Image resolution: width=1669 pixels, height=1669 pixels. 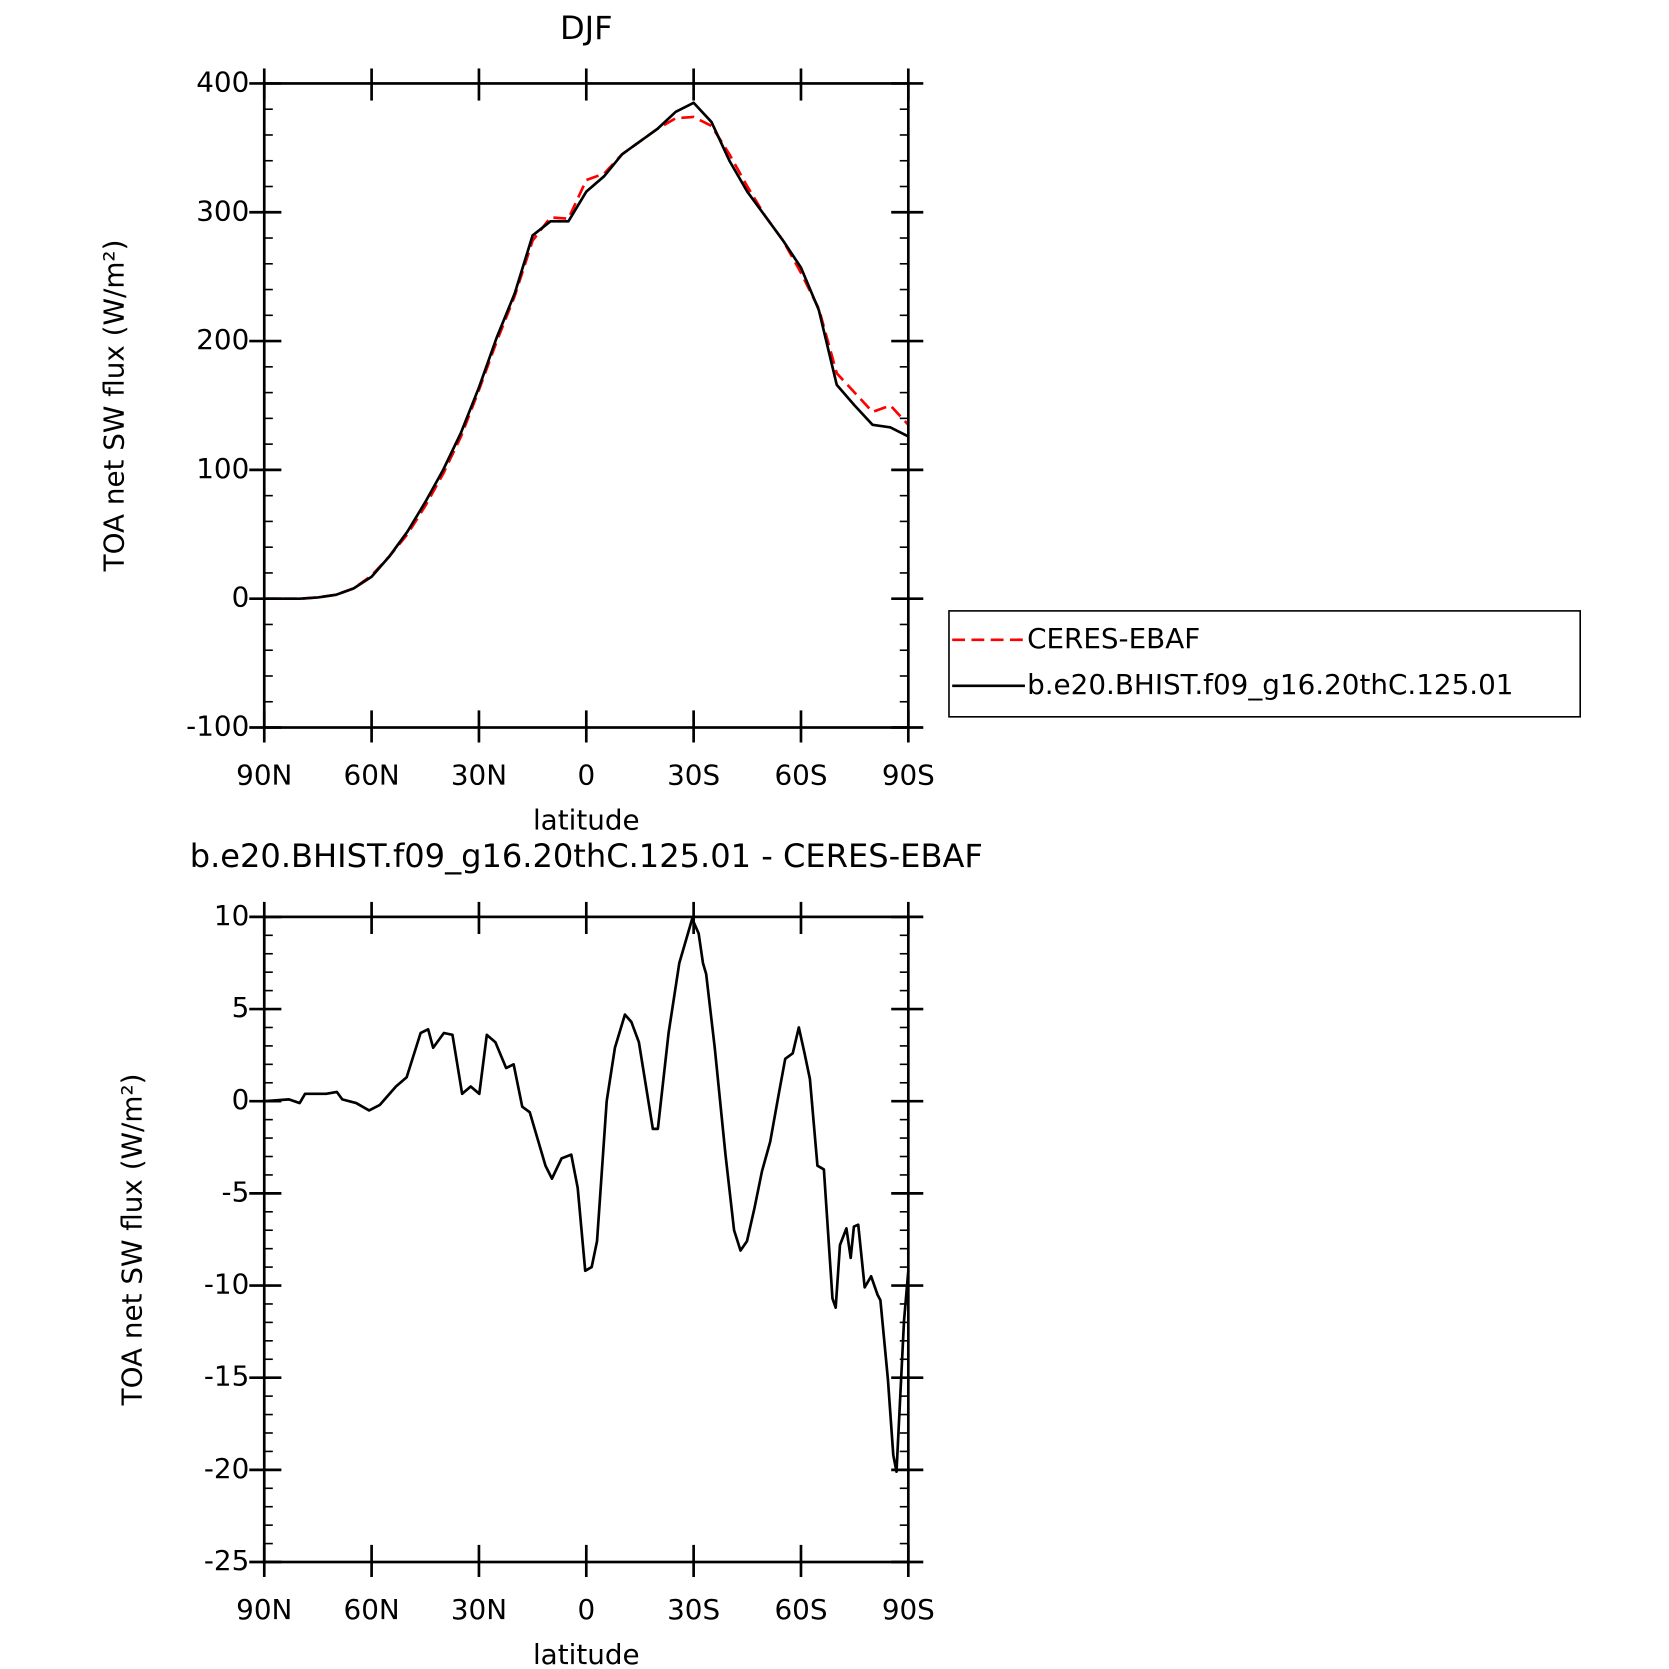 I want to click on y-tick-label: -25, so click(x=226, y=1560).